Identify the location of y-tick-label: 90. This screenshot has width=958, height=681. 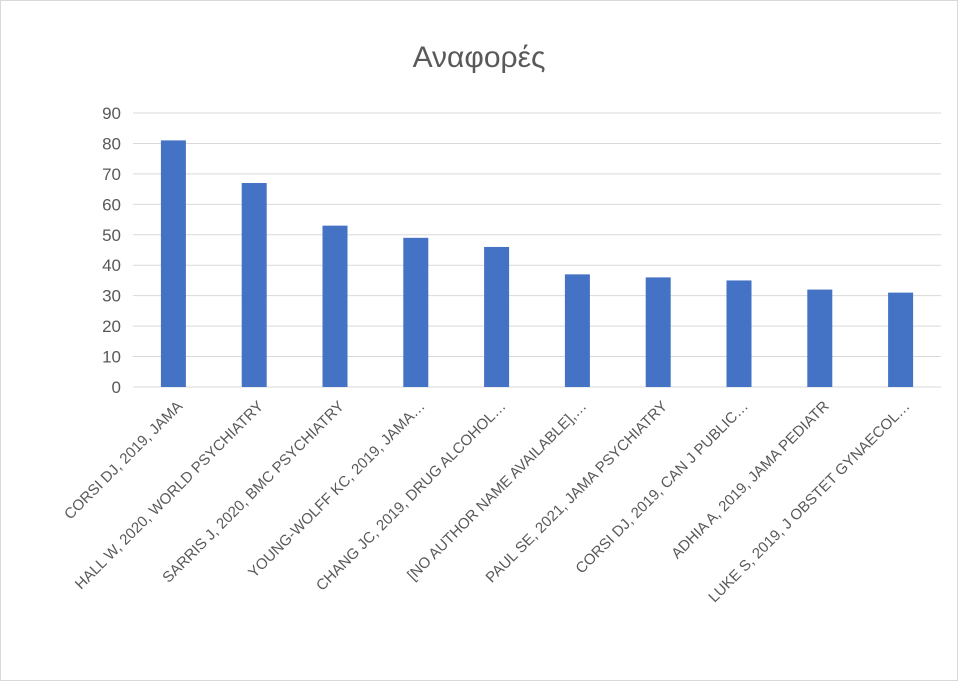
(111, 113).